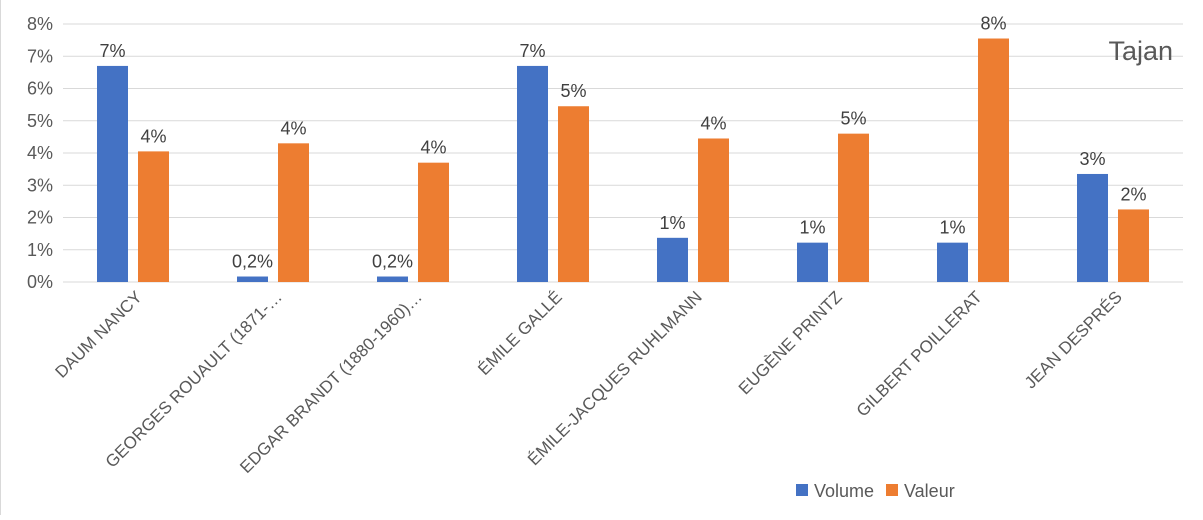 This screenshot has width=1203, height=520. I want to click on data-label-volume-8: 3%, so click(1092, 159).